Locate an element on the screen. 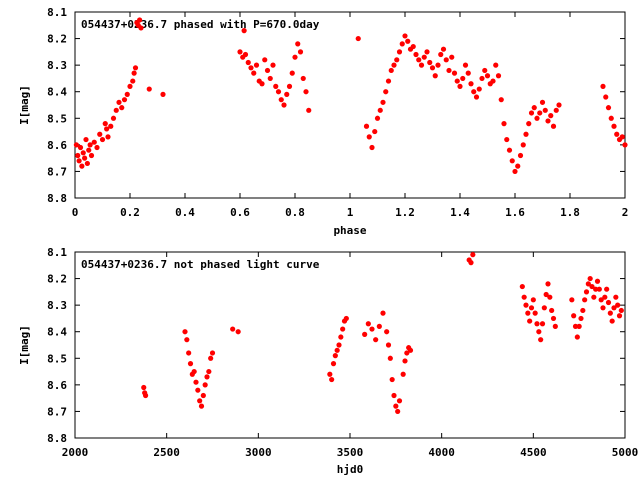 Image resolution: width=640 pixels, height=485 pixels. x-axis-label: hjd0 is located at coordinates (350, 469).